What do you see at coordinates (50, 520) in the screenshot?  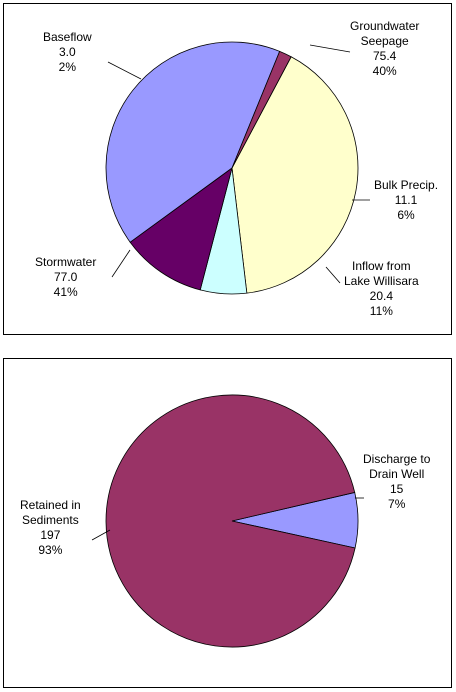 I see `slice-name: Sediments` at bounding box center [50, 520].